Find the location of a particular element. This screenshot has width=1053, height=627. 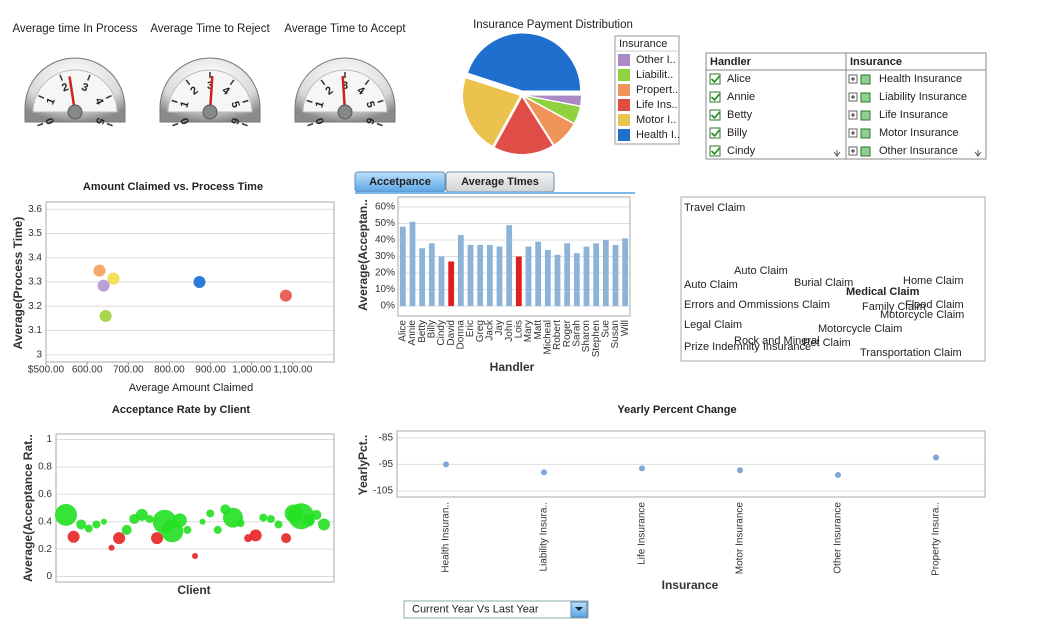

x-tick-label: Robert is located at coordinates (557, 335).